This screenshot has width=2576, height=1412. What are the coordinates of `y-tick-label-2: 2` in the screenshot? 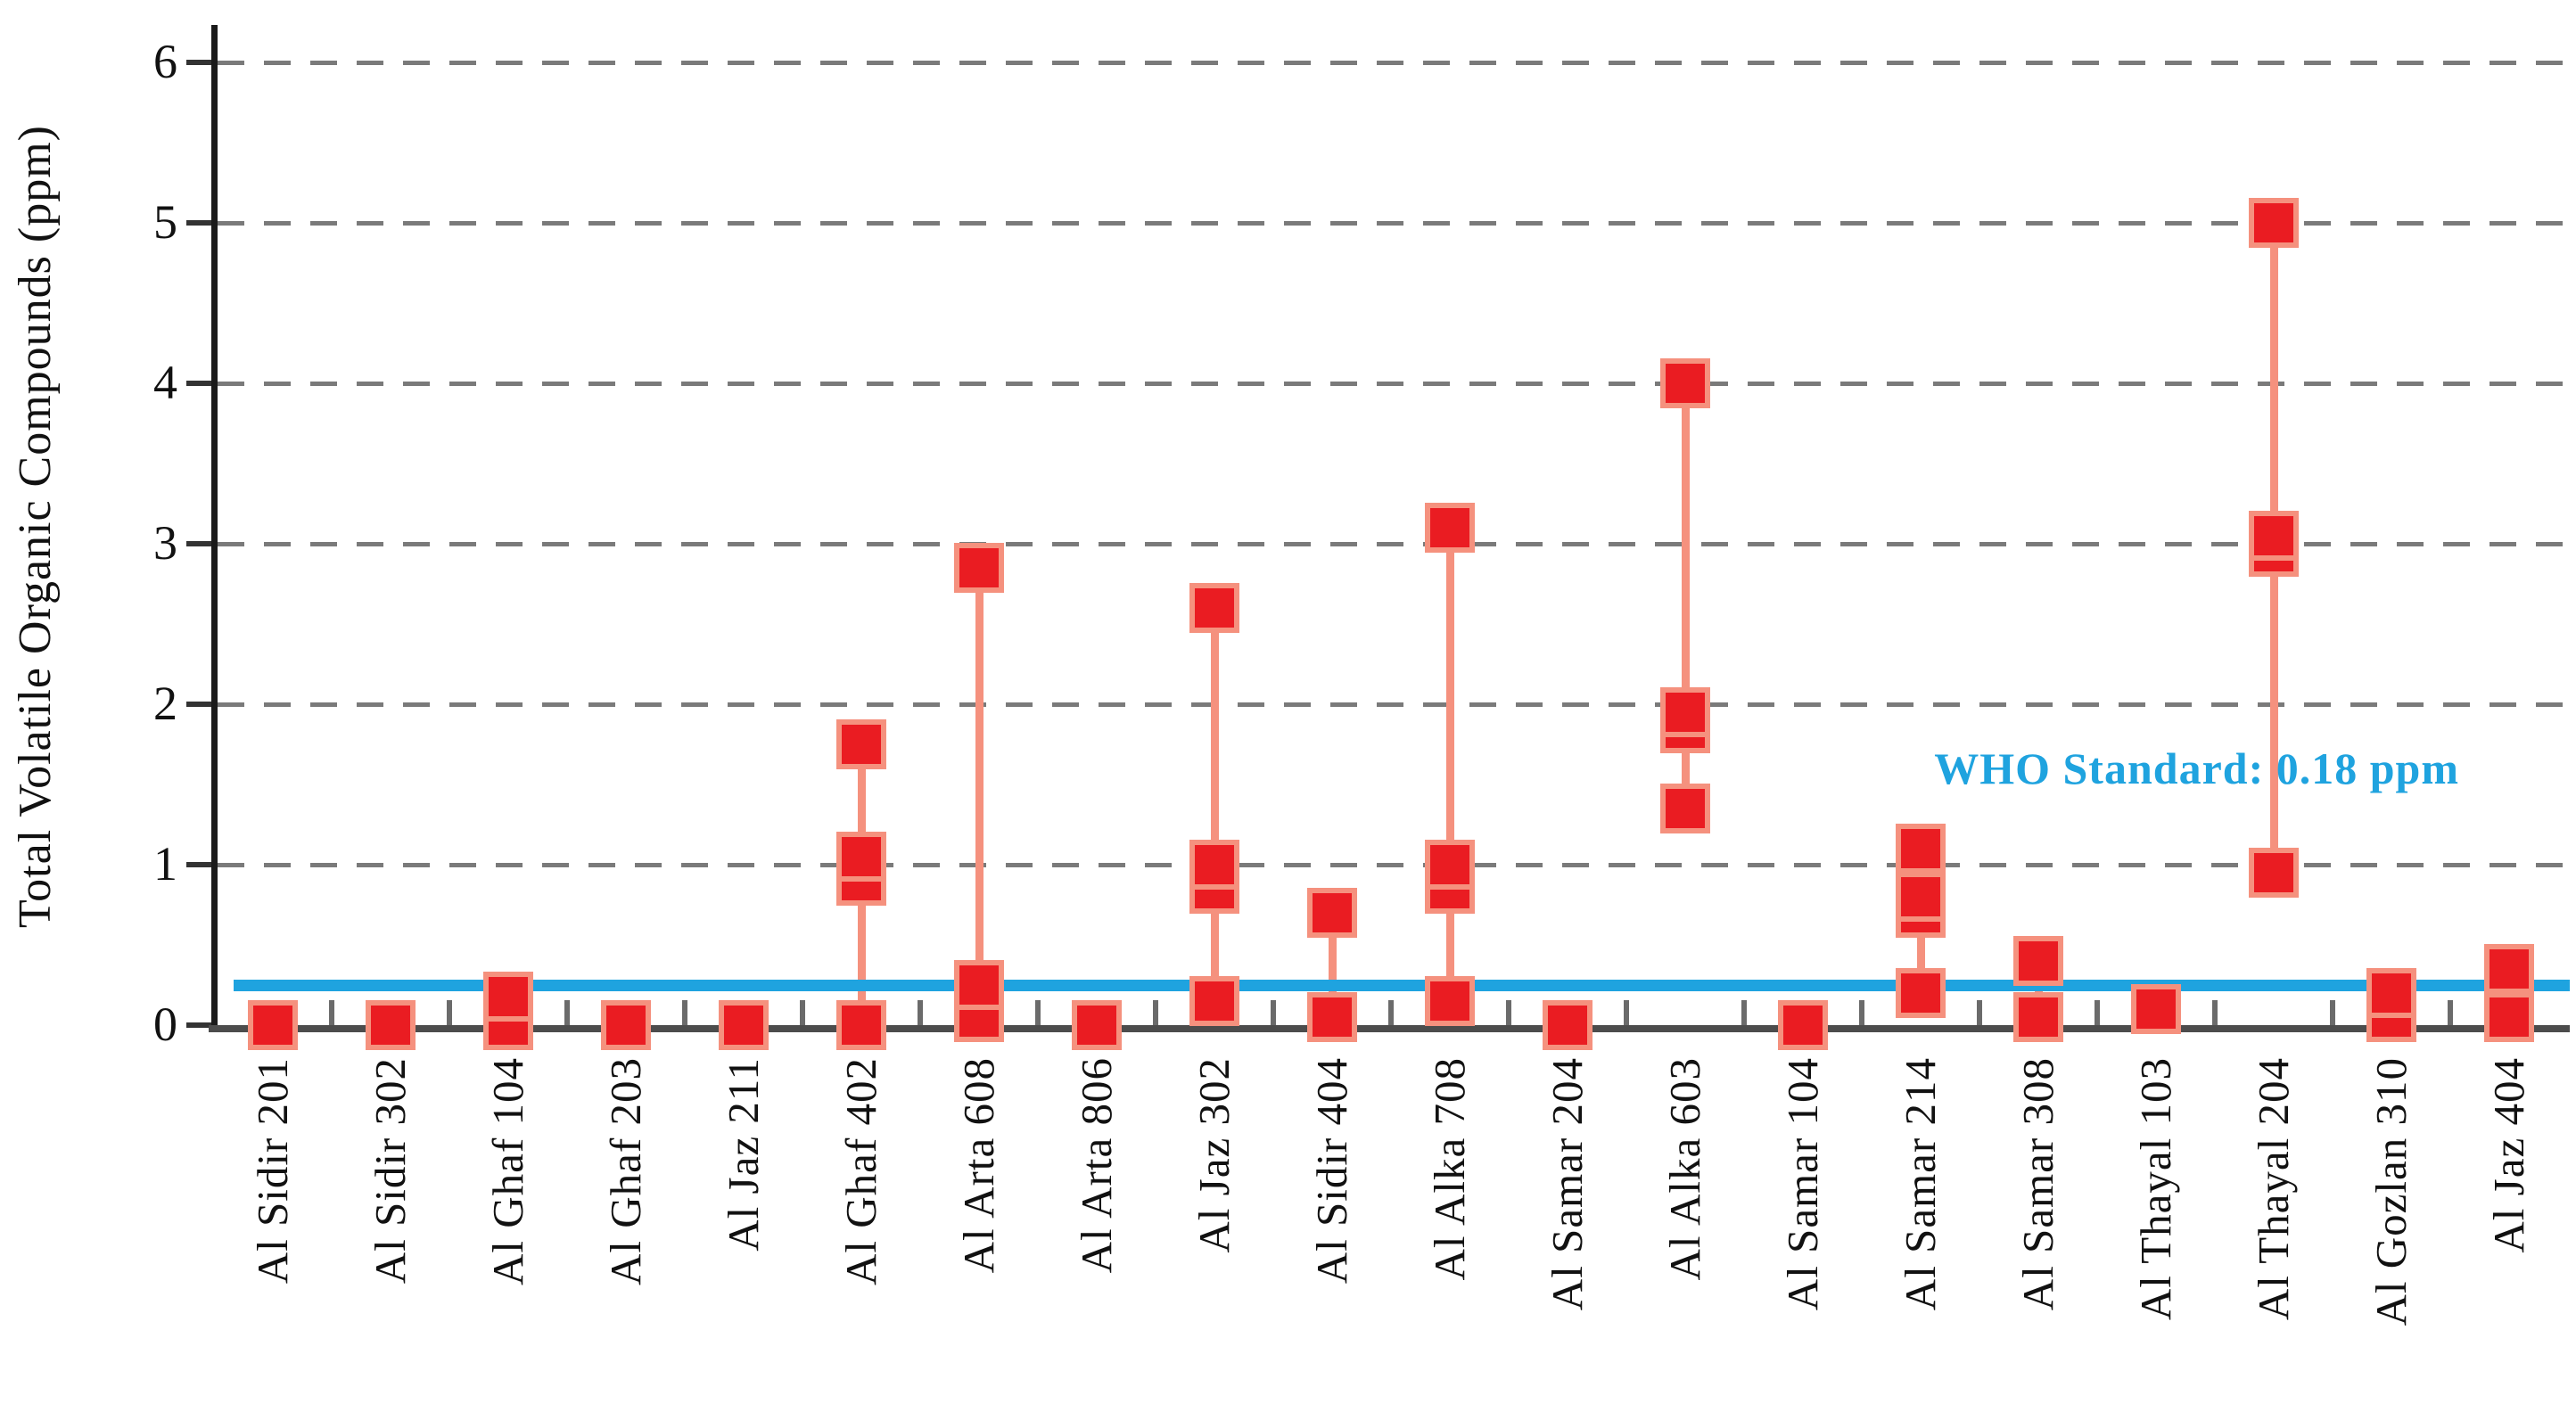 It's located at (165, 704).